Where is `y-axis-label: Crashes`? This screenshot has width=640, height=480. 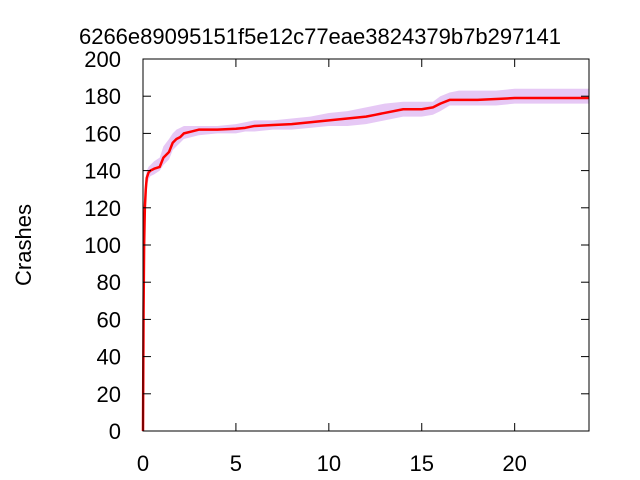
y-axis-label: Crashes is located at coordinates (23, 245).